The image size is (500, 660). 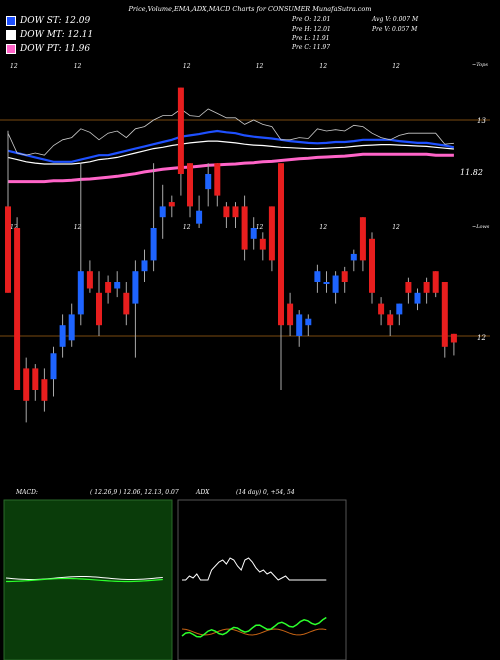 I want to click on prev-high: Pre H: 12.01, so click(x=311, y=29).